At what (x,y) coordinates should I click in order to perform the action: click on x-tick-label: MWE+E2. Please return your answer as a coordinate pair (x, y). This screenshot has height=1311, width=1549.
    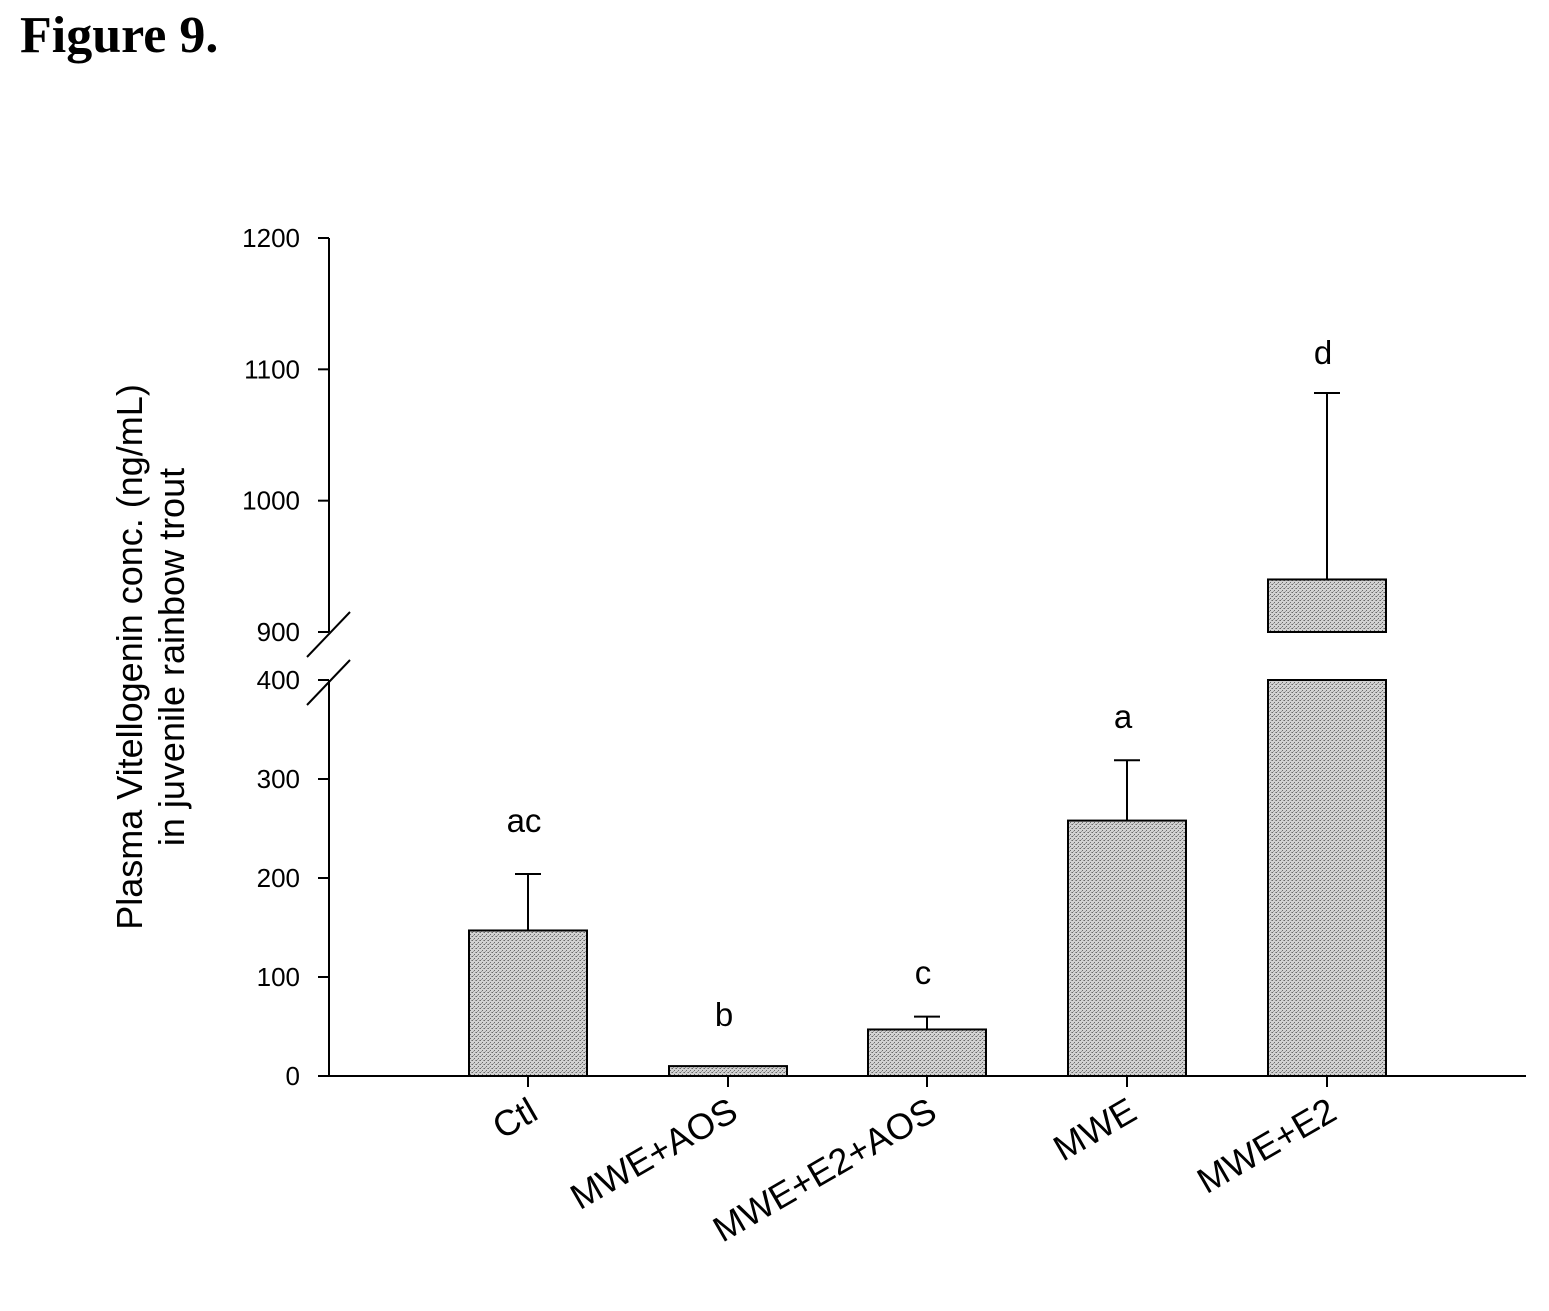
    Looking at the image, I should click on (1266, 1145).